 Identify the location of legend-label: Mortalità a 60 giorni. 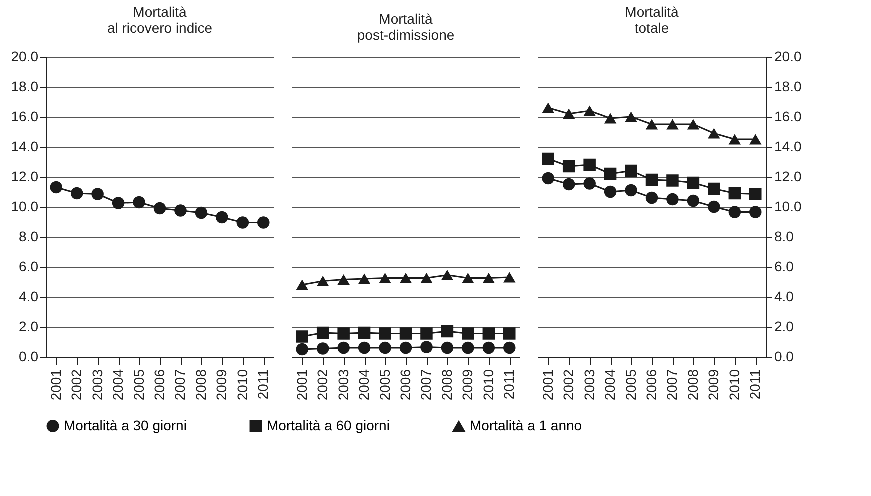
(328, 425).